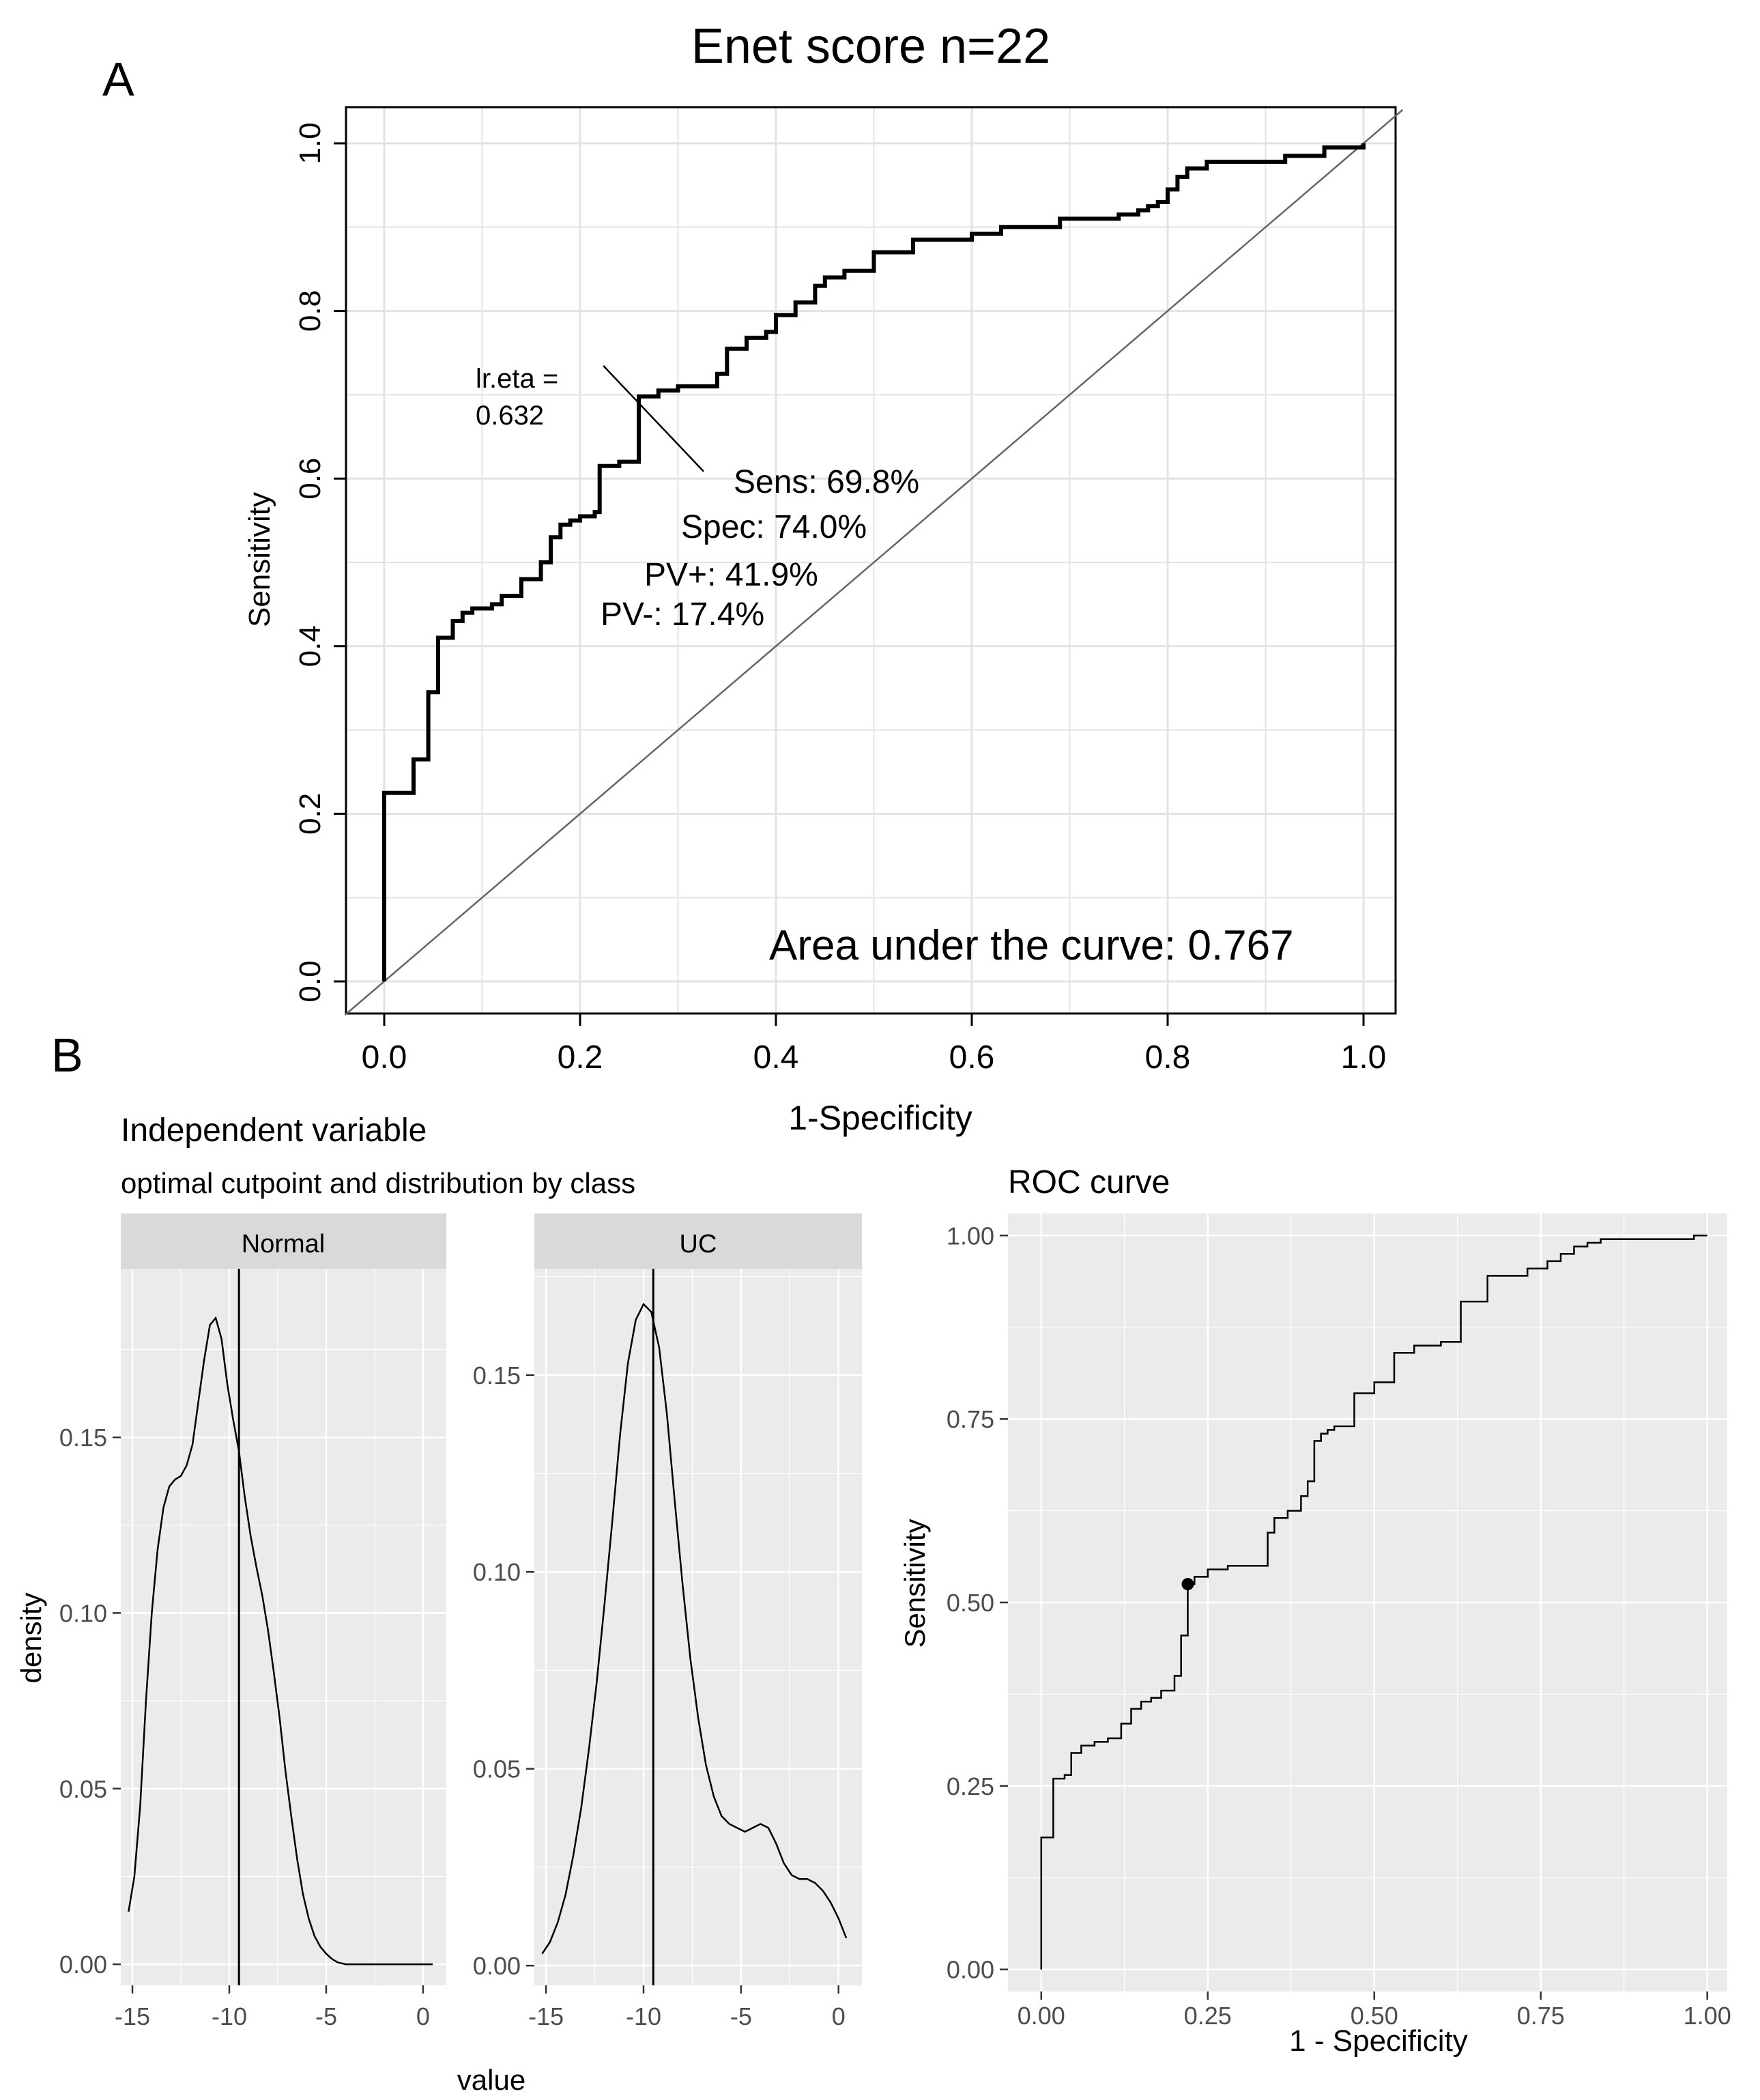  What do you see at coordinates (504, 1671) in the screenshot?
I see `facet-uc-y-axis: 0.00 0.05 0.10 0.15` at bounding box center [504, 1671].